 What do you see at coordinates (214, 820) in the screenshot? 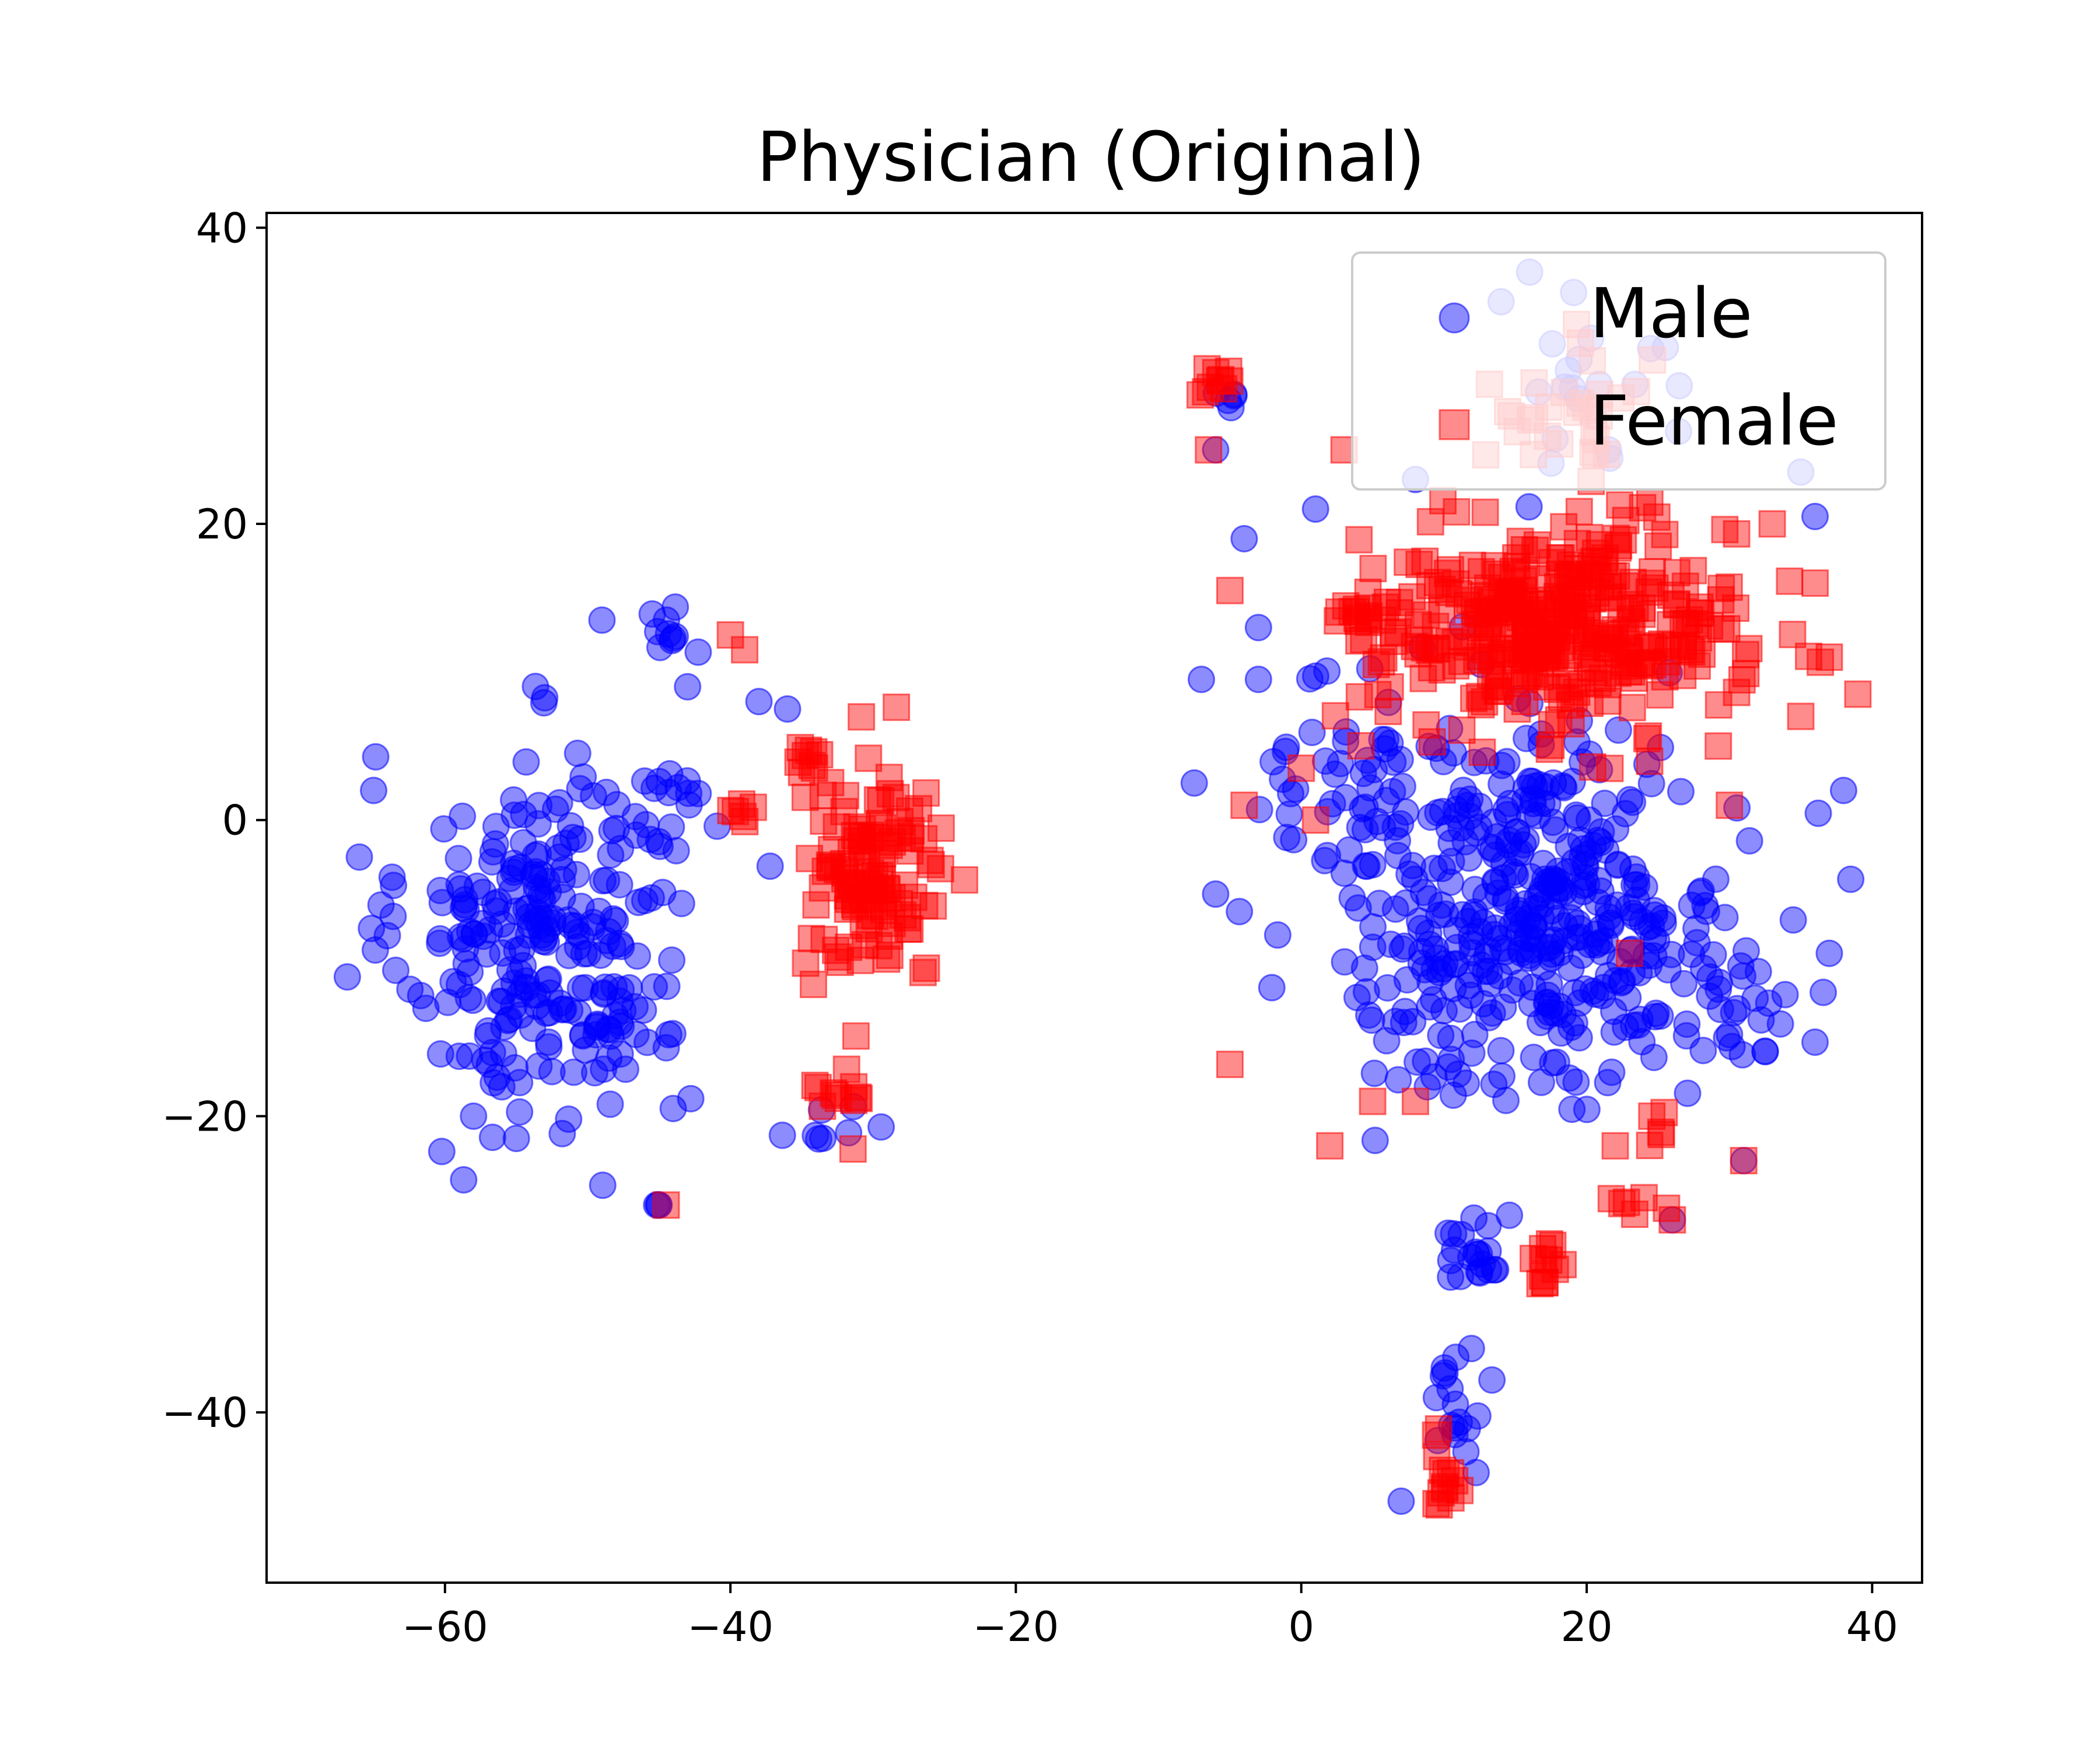
I see `y-axis-ticks: −40 −20 0 20 40` at bounding box center [214, 820].